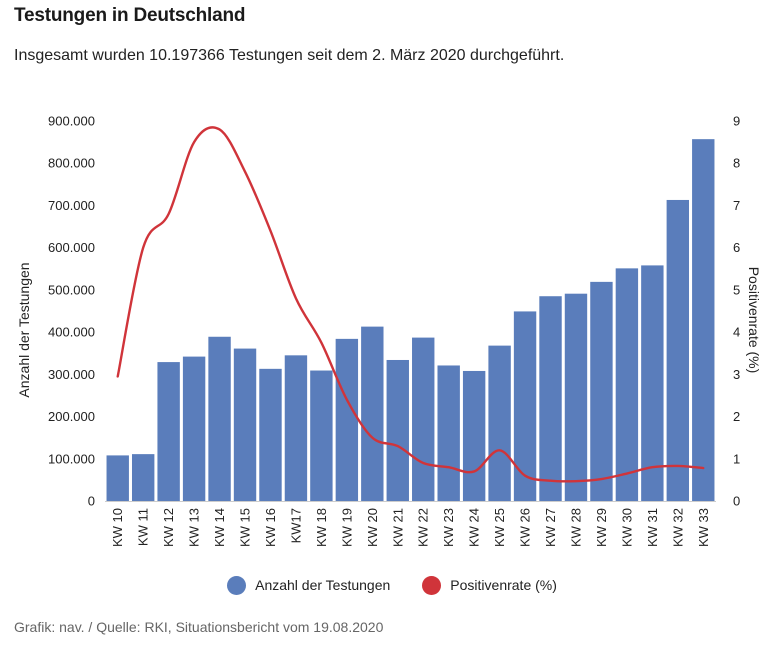 This screenshot has width=784, height=649. Describe the element at coordinates (448, 527) in the screenshot. I see `x-tick-label: KW 23` at that location.